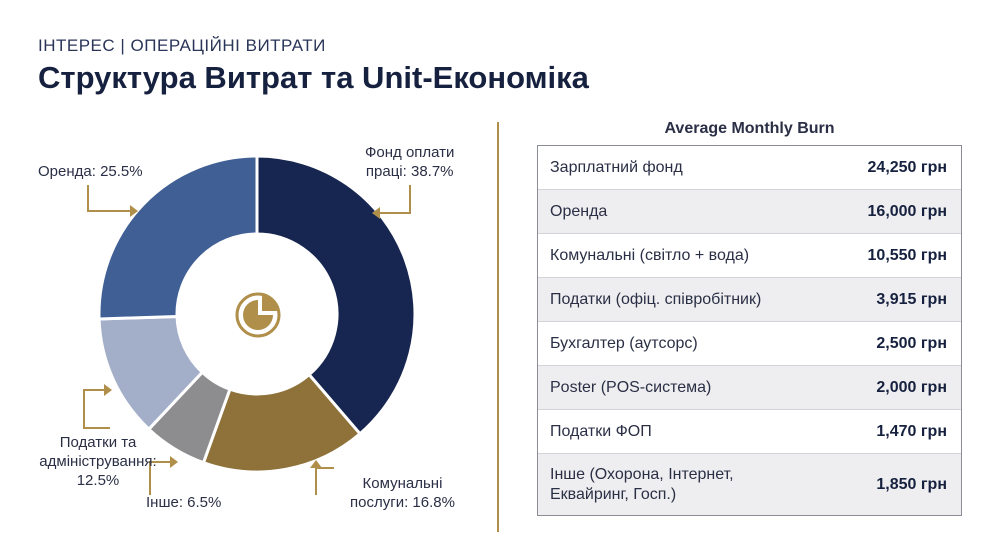 Image resolution: width=1000 pixels, height=558 pixels. What do you see at coordinates (749, 212) in the screenshot?
I see `table-row: Оренда 16,000 грн` at bounding box center [749, 212].